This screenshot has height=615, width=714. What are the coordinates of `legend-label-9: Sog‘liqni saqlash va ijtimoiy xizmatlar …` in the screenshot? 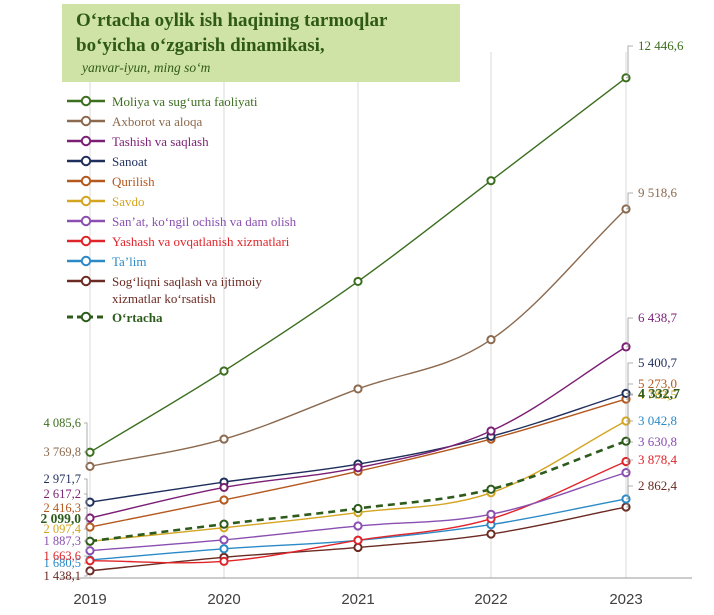 It's located at (187, 290).